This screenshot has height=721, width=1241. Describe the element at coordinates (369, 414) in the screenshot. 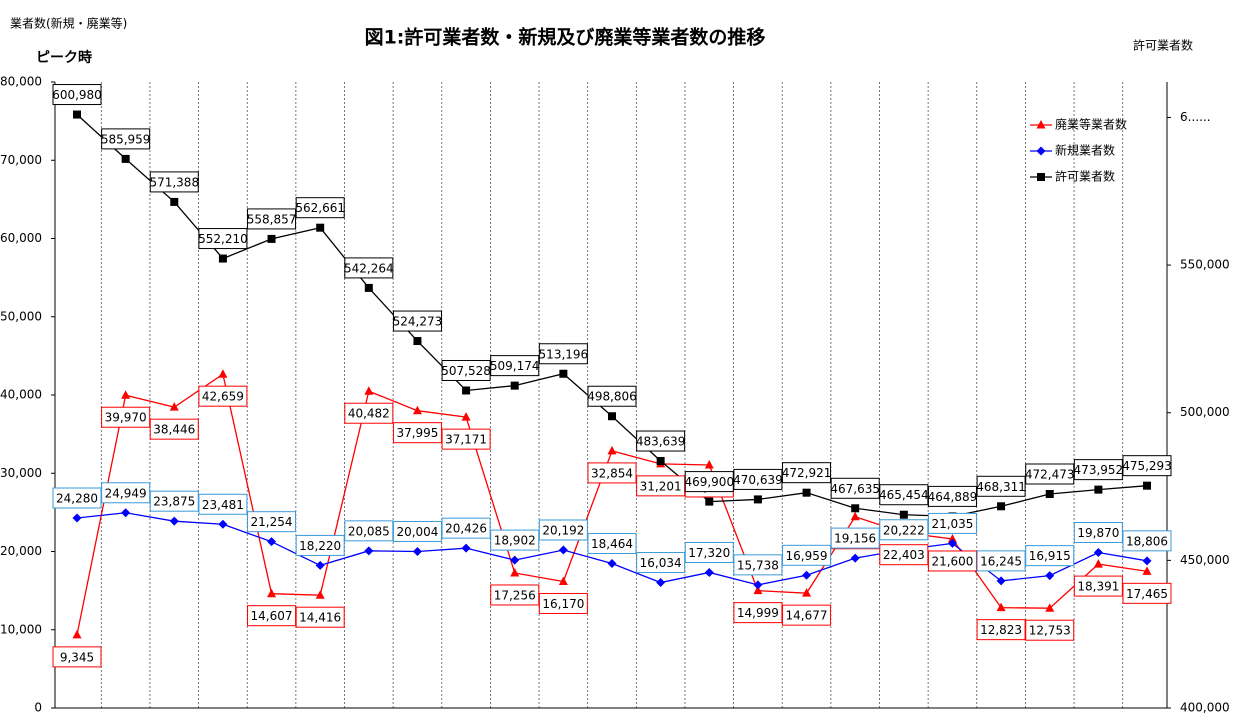

I see `data-label: 40,482` at that location.